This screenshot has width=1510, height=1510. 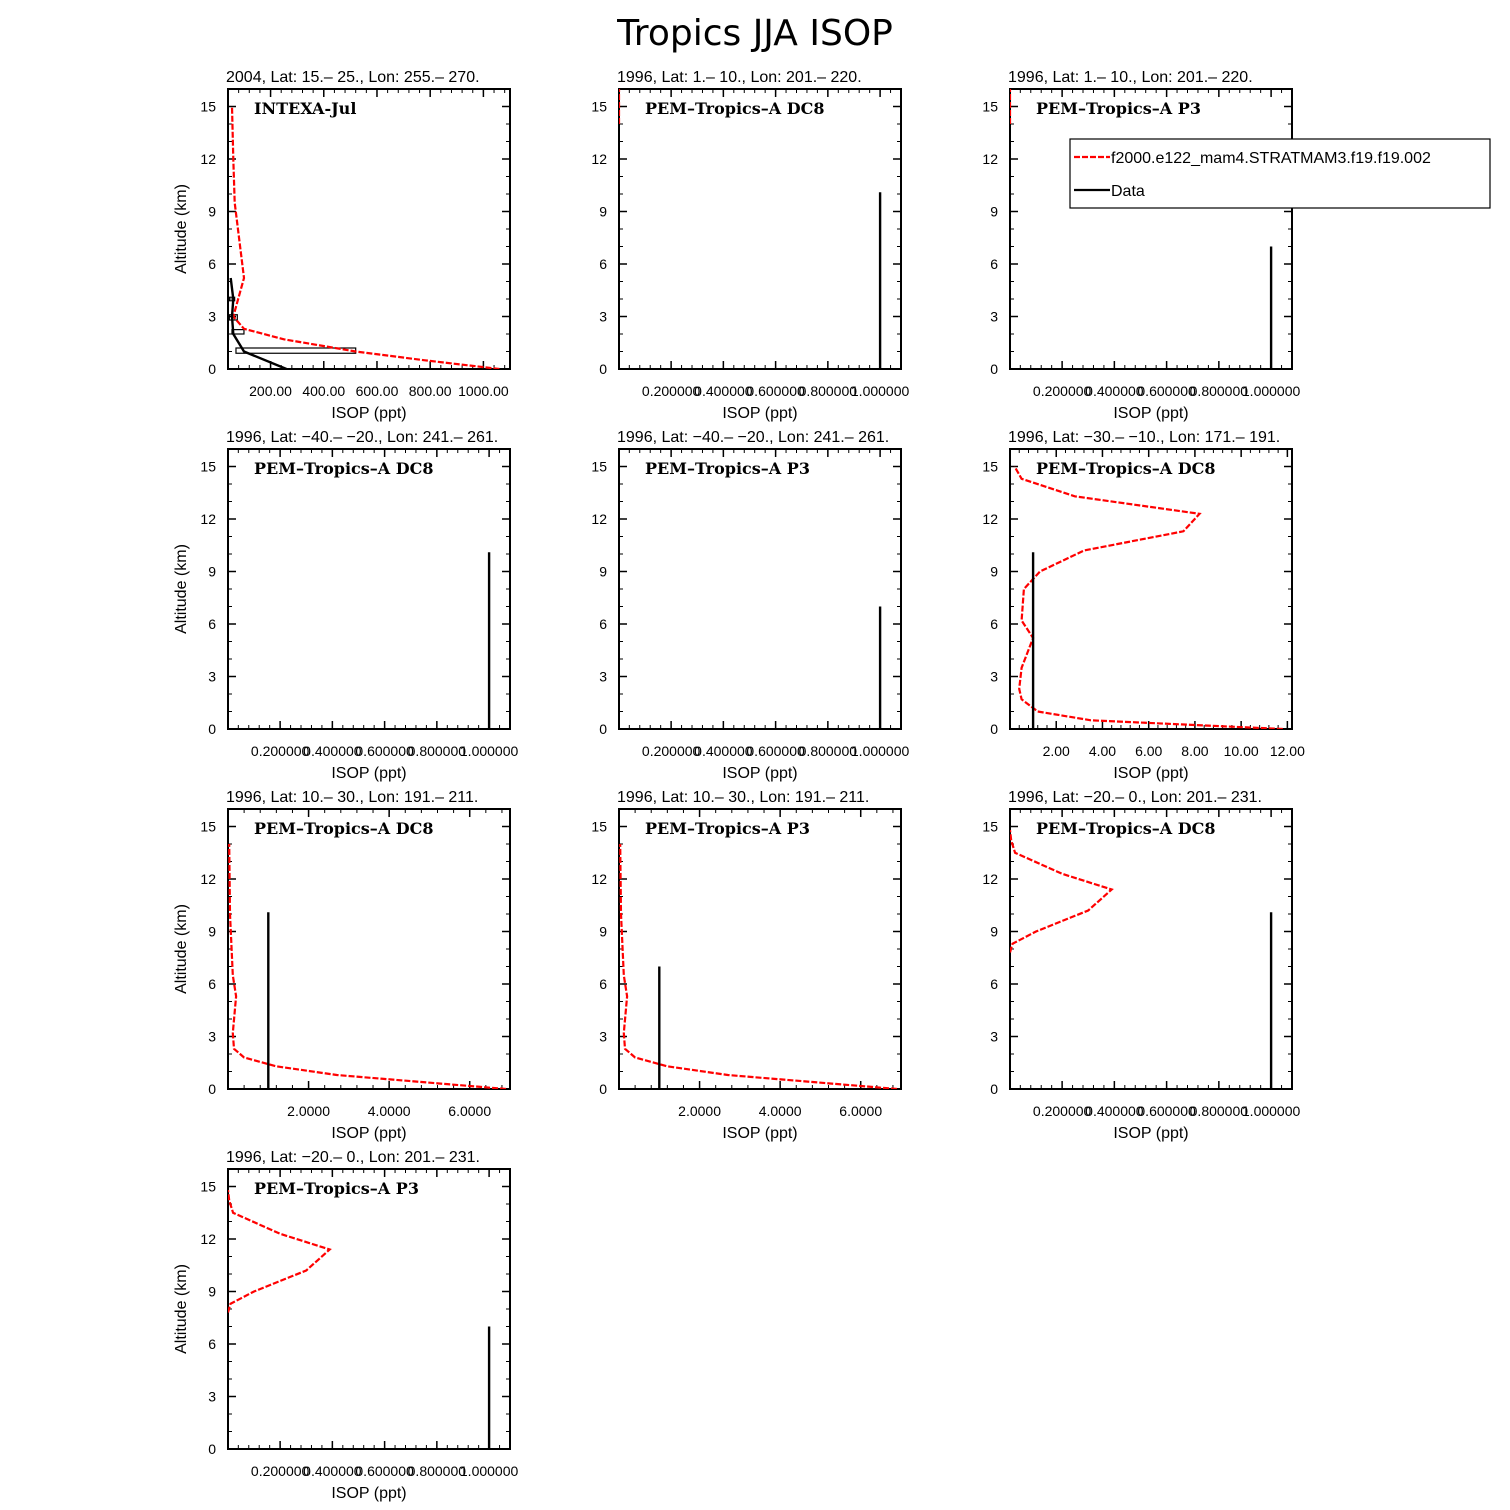 I want to click on campaign-label: PEM–Tropics–A DC8, so click(x=344, y=828).